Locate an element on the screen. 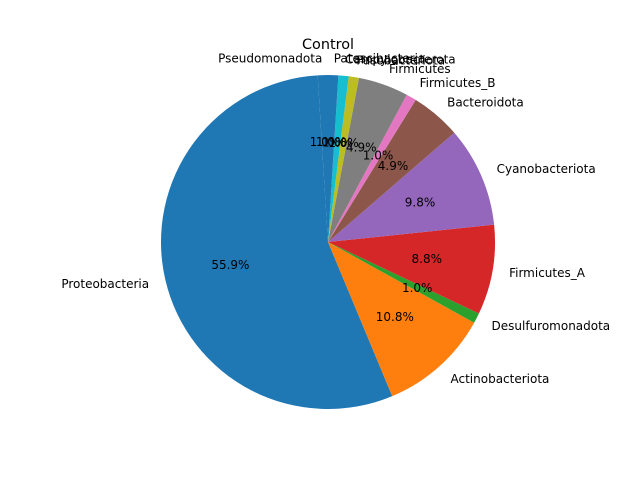 This screenshot has height=480, width=640. chart-title: Control is located at coordinates (328, 45).